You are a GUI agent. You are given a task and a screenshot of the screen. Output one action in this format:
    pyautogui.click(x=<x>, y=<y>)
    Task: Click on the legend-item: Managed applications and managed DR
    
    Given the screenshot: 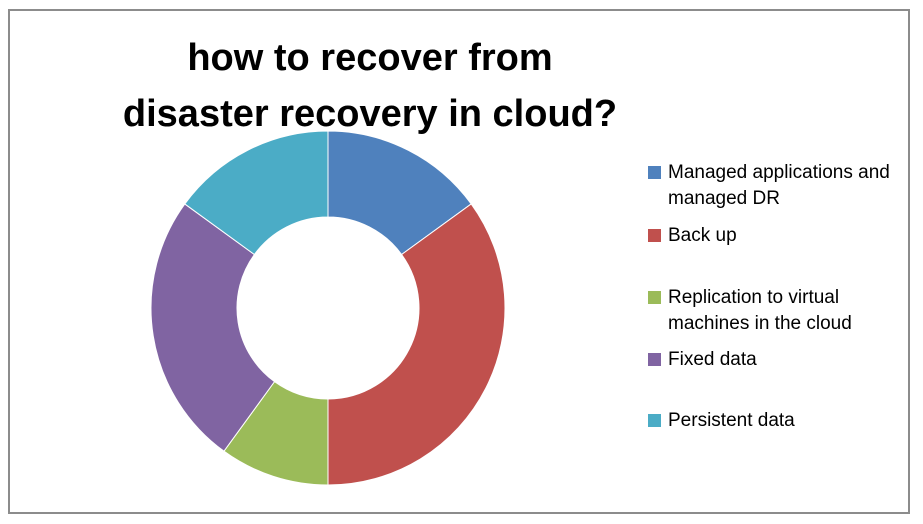 What is the action you would take?
    pyautogui.click(x=783, y=186)
    